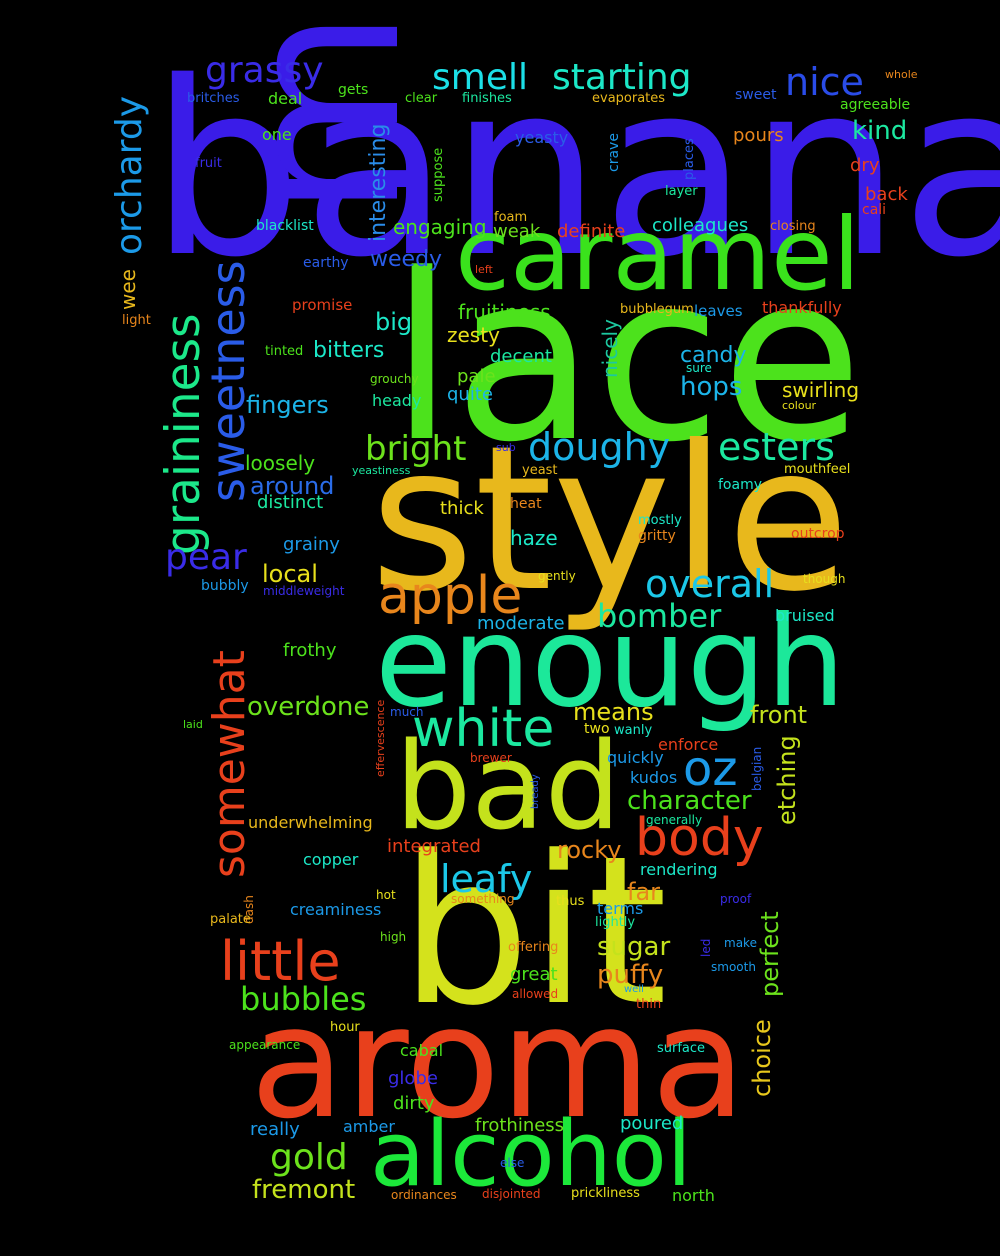  What do you see at coordinates (740, 485) in the screenshot?
I see `word-foamy: foamy` at bounding box center [740, 485].